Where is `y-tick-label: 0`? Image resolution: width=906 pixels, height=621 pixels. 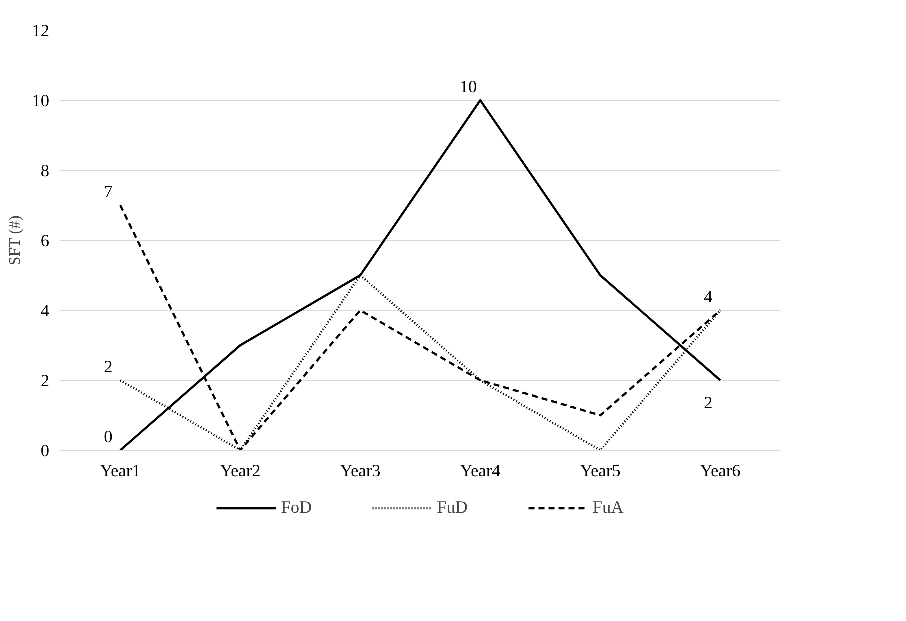 y-tick-label: 0 is located at coordinates (45, 451).